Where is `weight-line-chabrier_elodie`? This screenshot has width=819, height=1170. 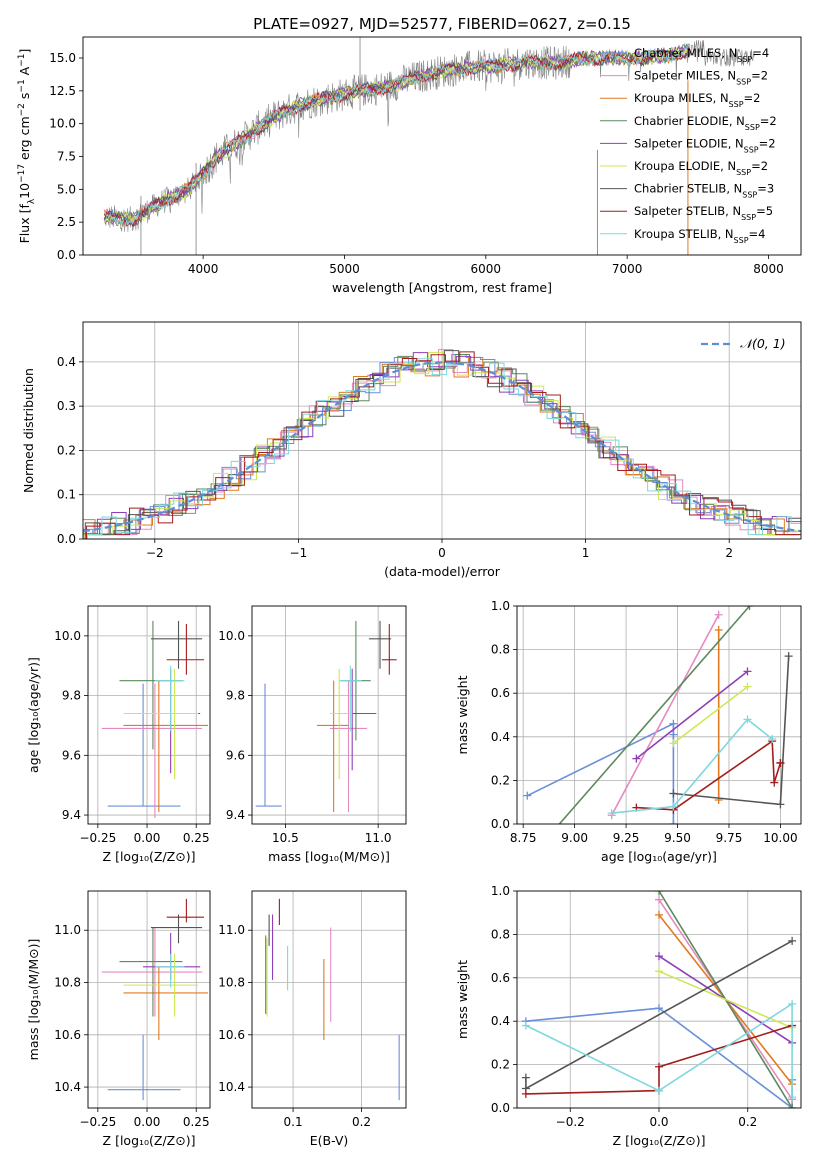 weight-line-chabrier_elodie is located at coordinates (654, 715).